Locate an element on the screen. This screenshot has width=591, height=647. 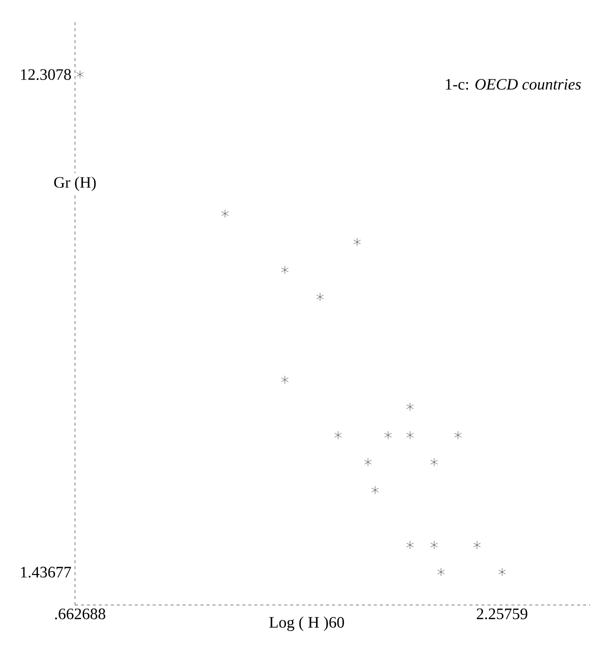
y-tick-label: 12.3078 is located at coordinates (46, 74).